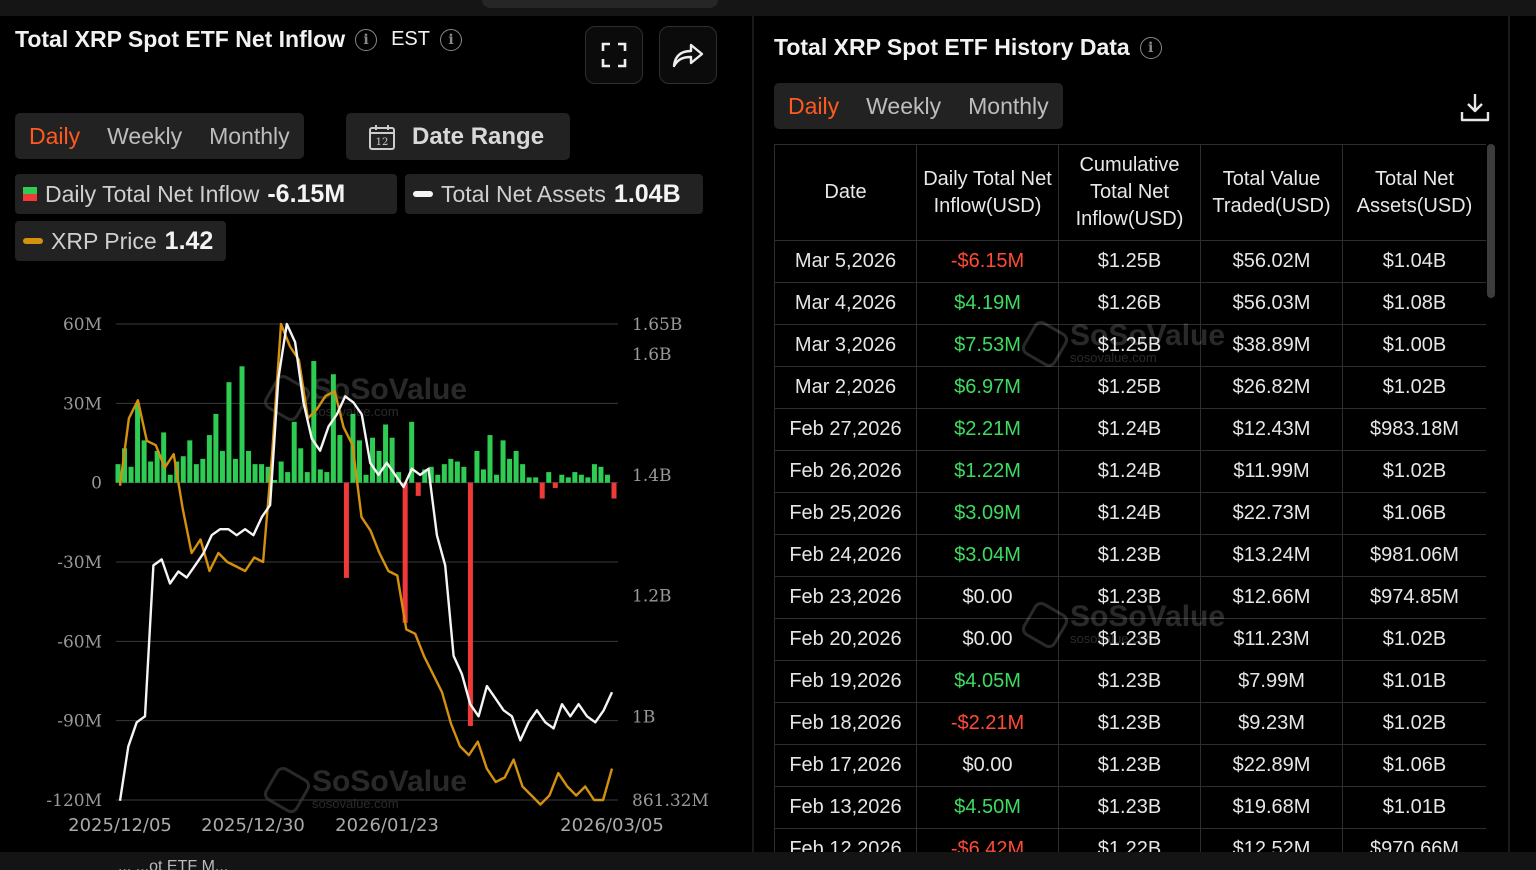 This screenshot has height=870, width=1536. I want to click on legend-inflow: Daily Total Net Inflow -6.15M, so click(206, 194).